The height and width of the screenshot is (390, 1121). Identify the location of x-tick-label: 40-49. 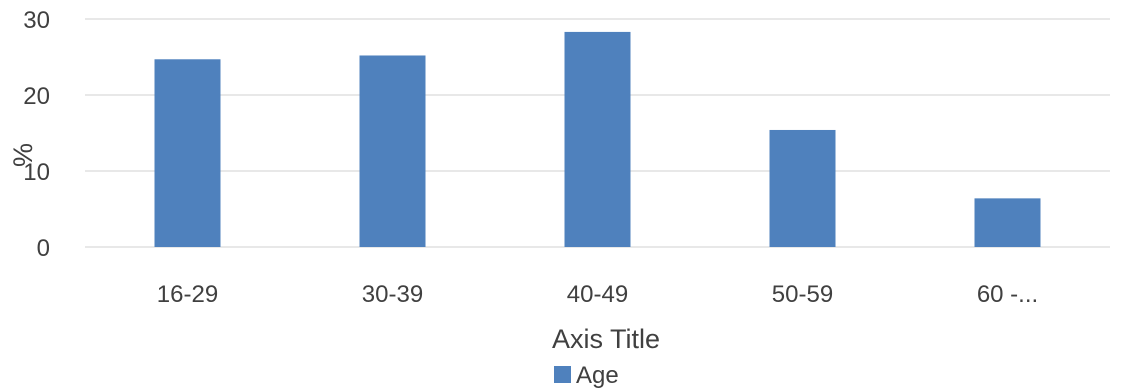
(597, 294).